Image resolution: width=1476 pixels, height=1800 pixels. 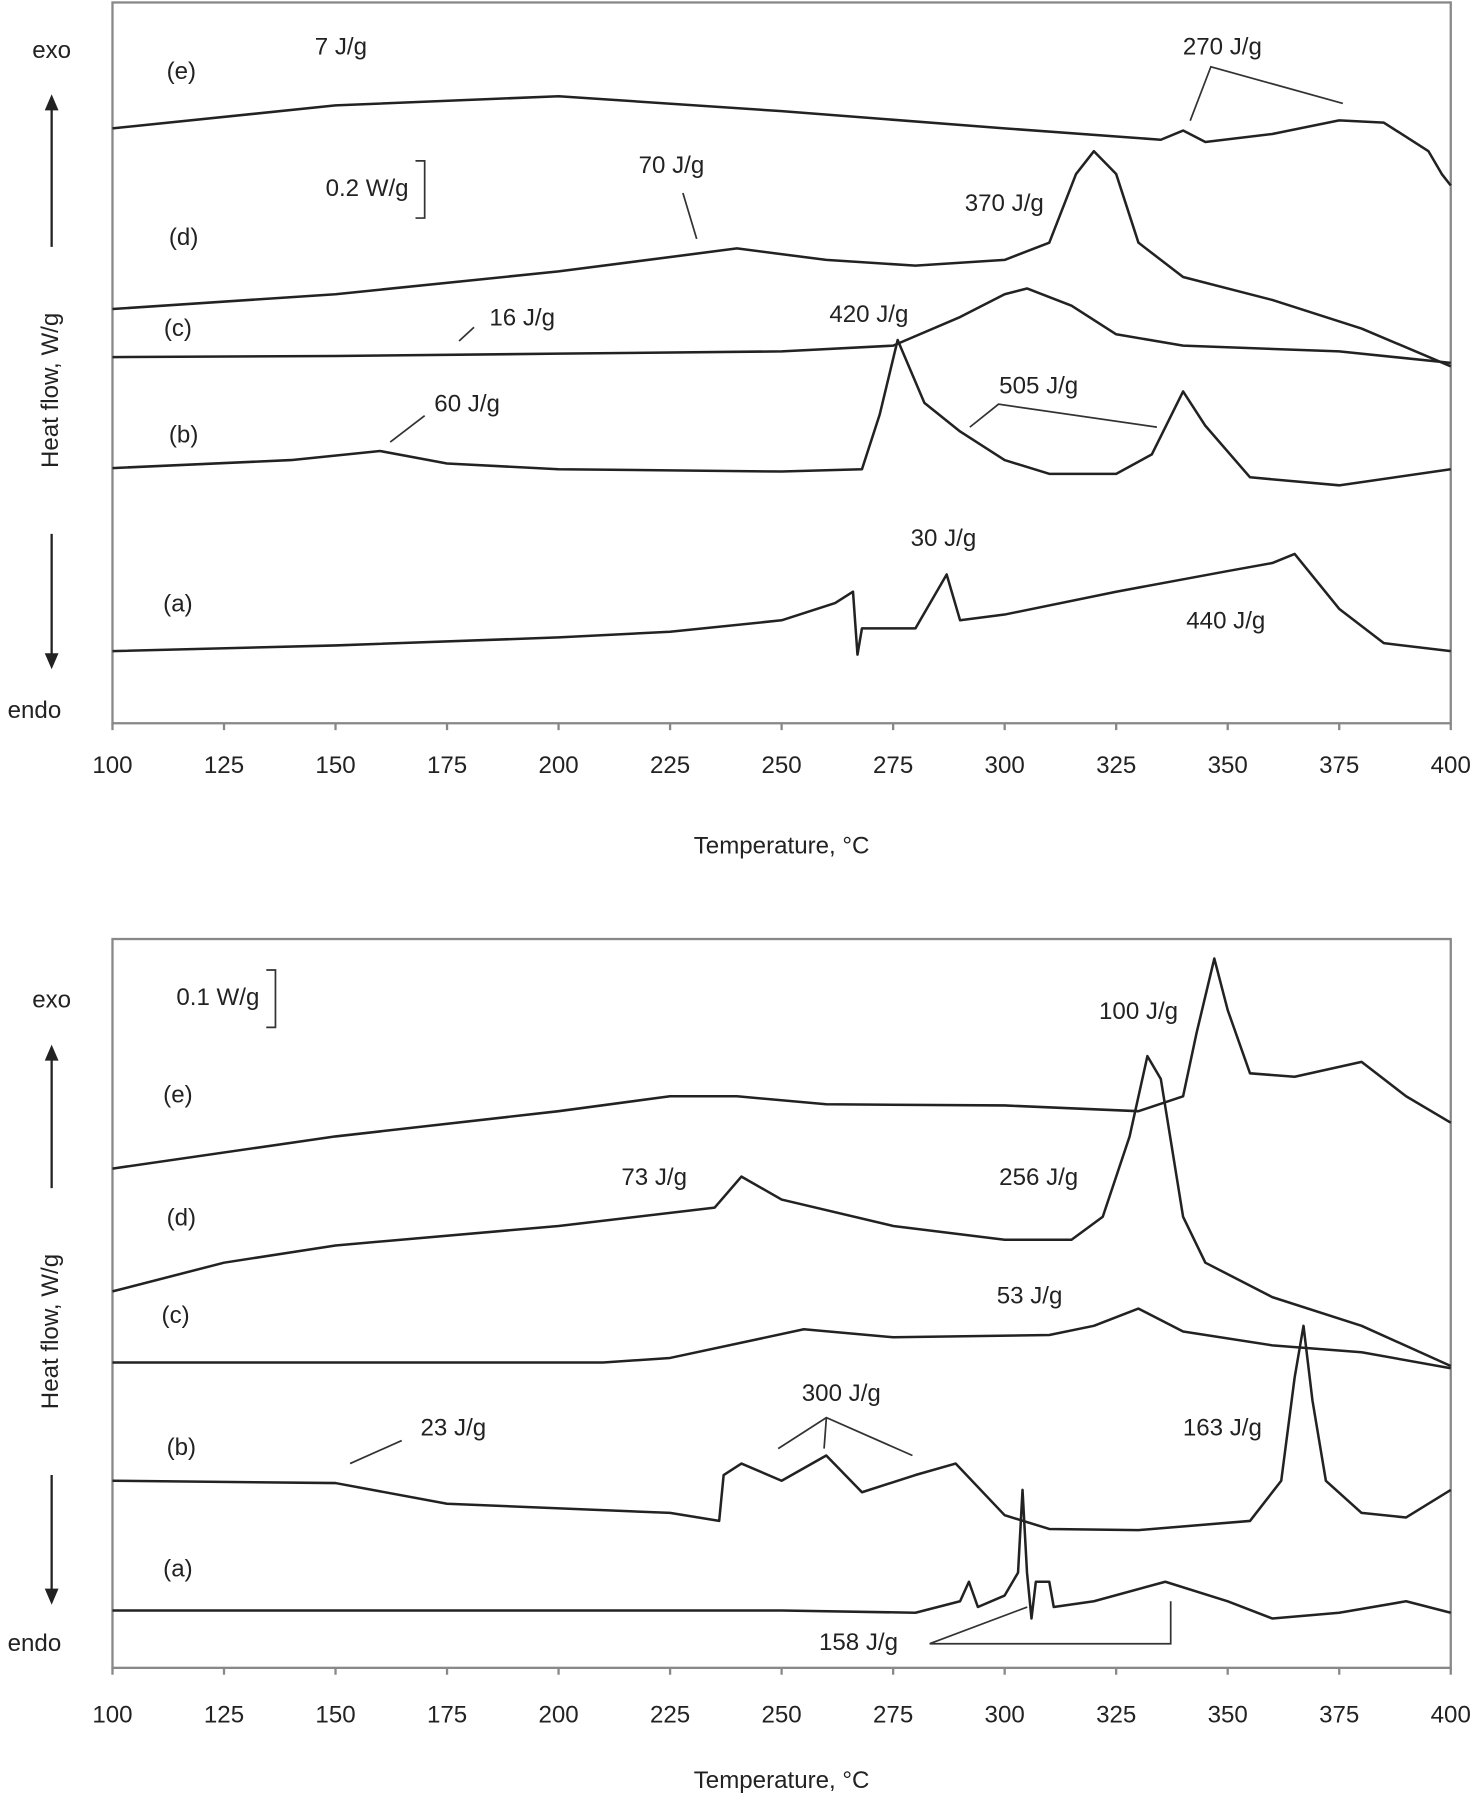 What do you see at coordinates (367, 188) in the screenshot?
I see `scale-bar-label: 0.2 W/g` at bounding box center [367, 188].